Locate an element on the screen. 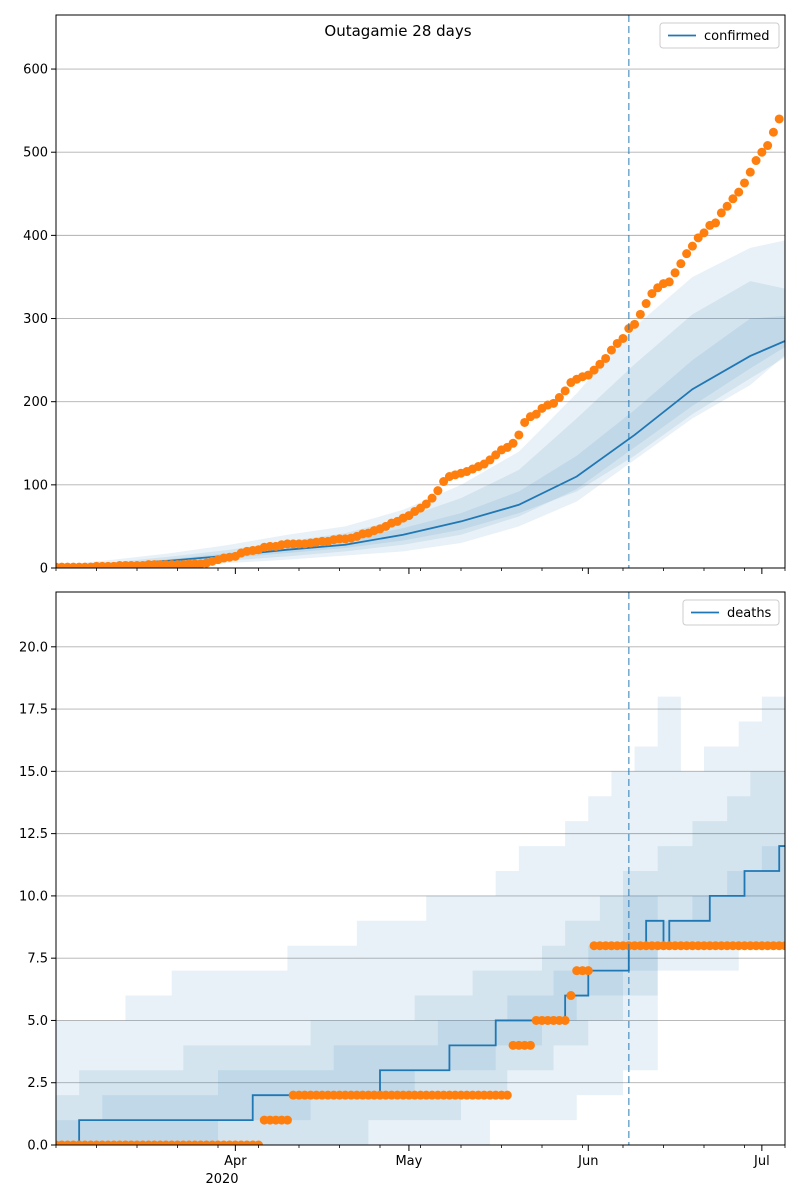 The image size is (800, 1200). y-tick-label: 500 is located at coordinates (35, 153).